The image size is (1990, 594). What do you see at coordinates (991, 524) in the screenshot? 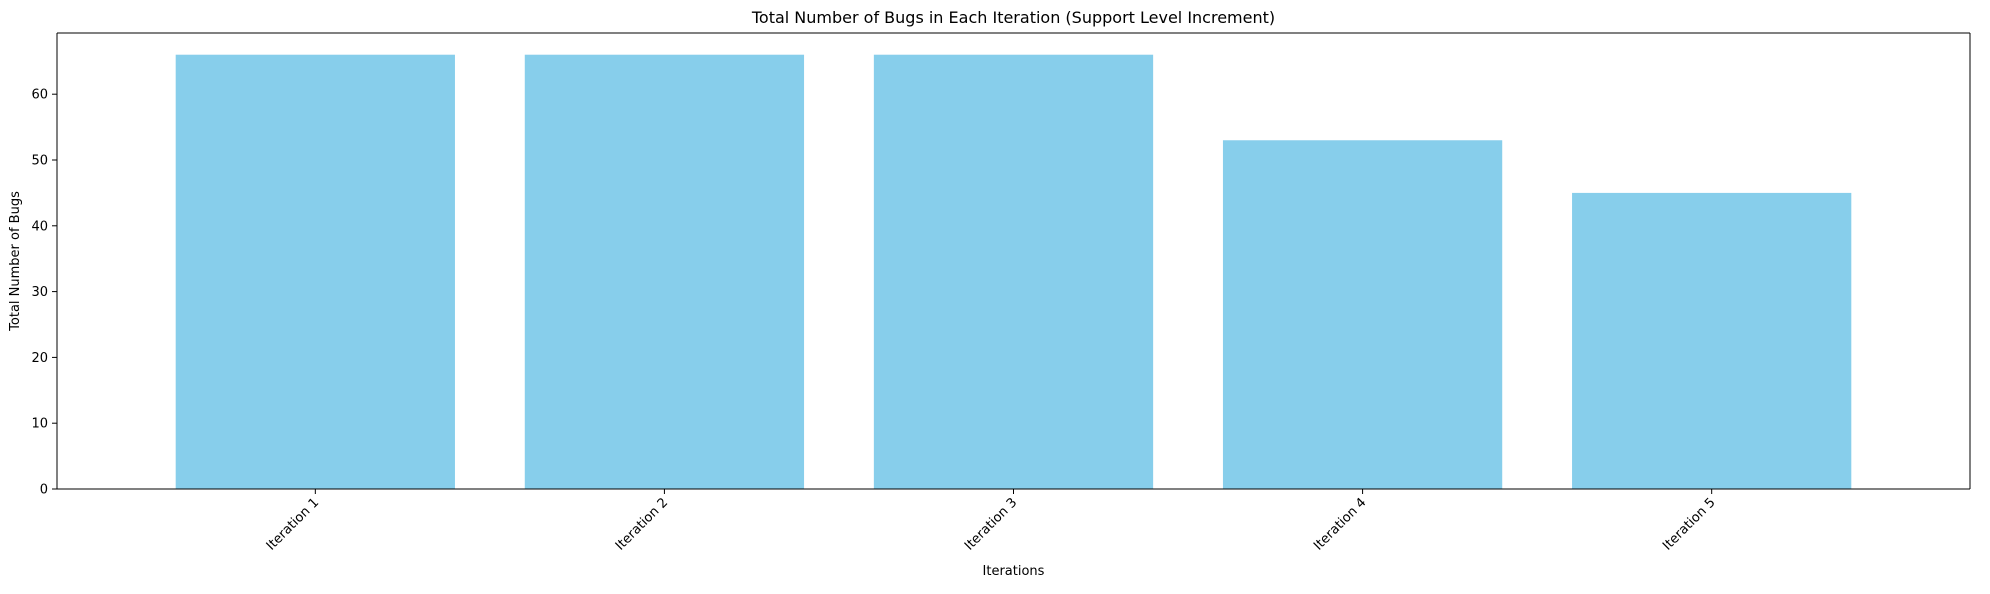
I see `x-tick-label: Iteration 3` at bounding box center [991, 524].